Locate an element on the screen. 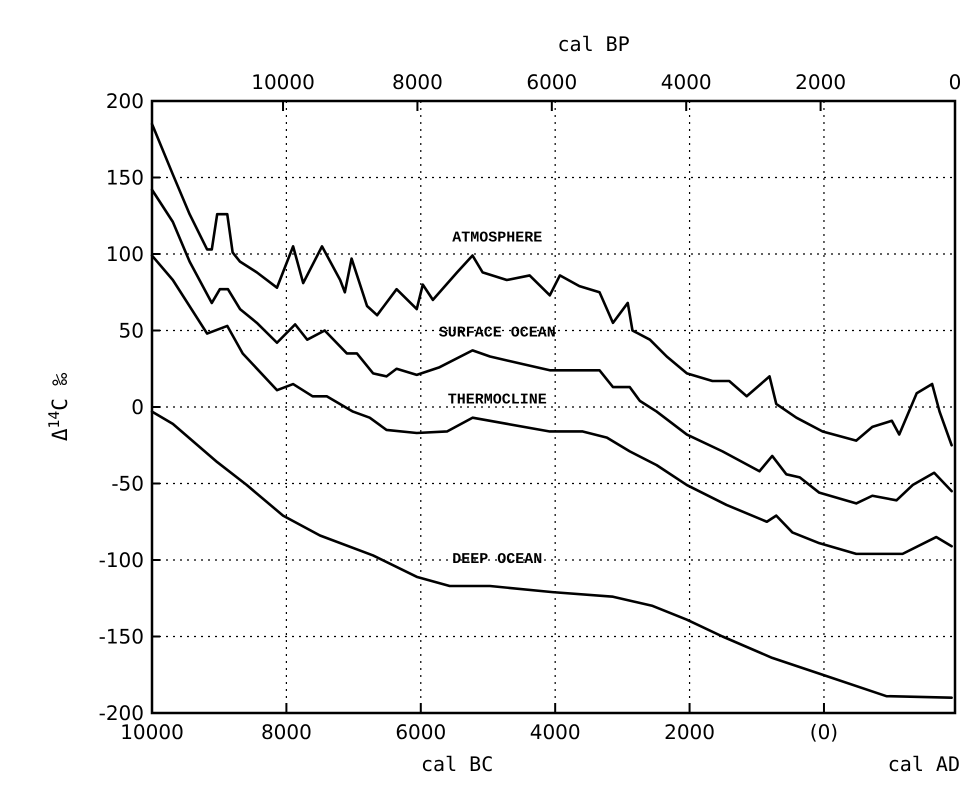 The image size is (972, 796). x-tick-label: (0) is located at coordinates (824, 732).